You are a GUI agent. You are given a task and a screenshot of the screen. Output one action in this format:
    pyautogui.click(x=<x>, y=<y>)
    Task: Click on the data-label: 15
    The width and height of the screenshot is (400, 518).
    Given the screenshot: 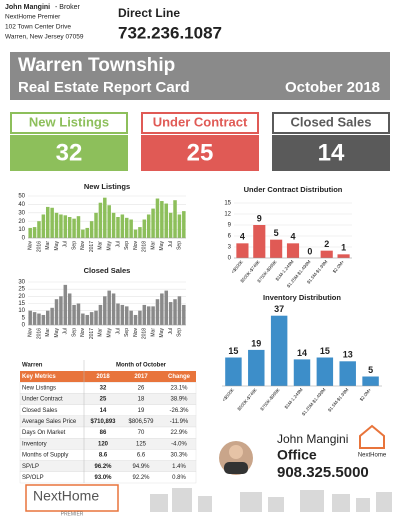 What is the action you would take?
    pyautogui.click(x=325, y=351)
    